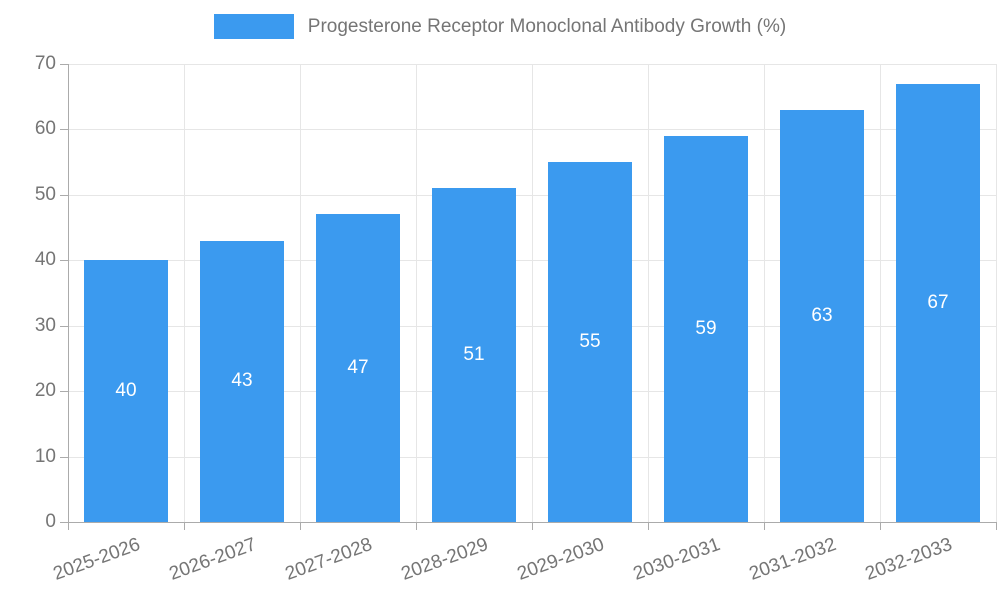  What do you see at coordinates (45, 260) in the screenshot?
I see `y-tick-label: 40` at bounding box center [45, 260].